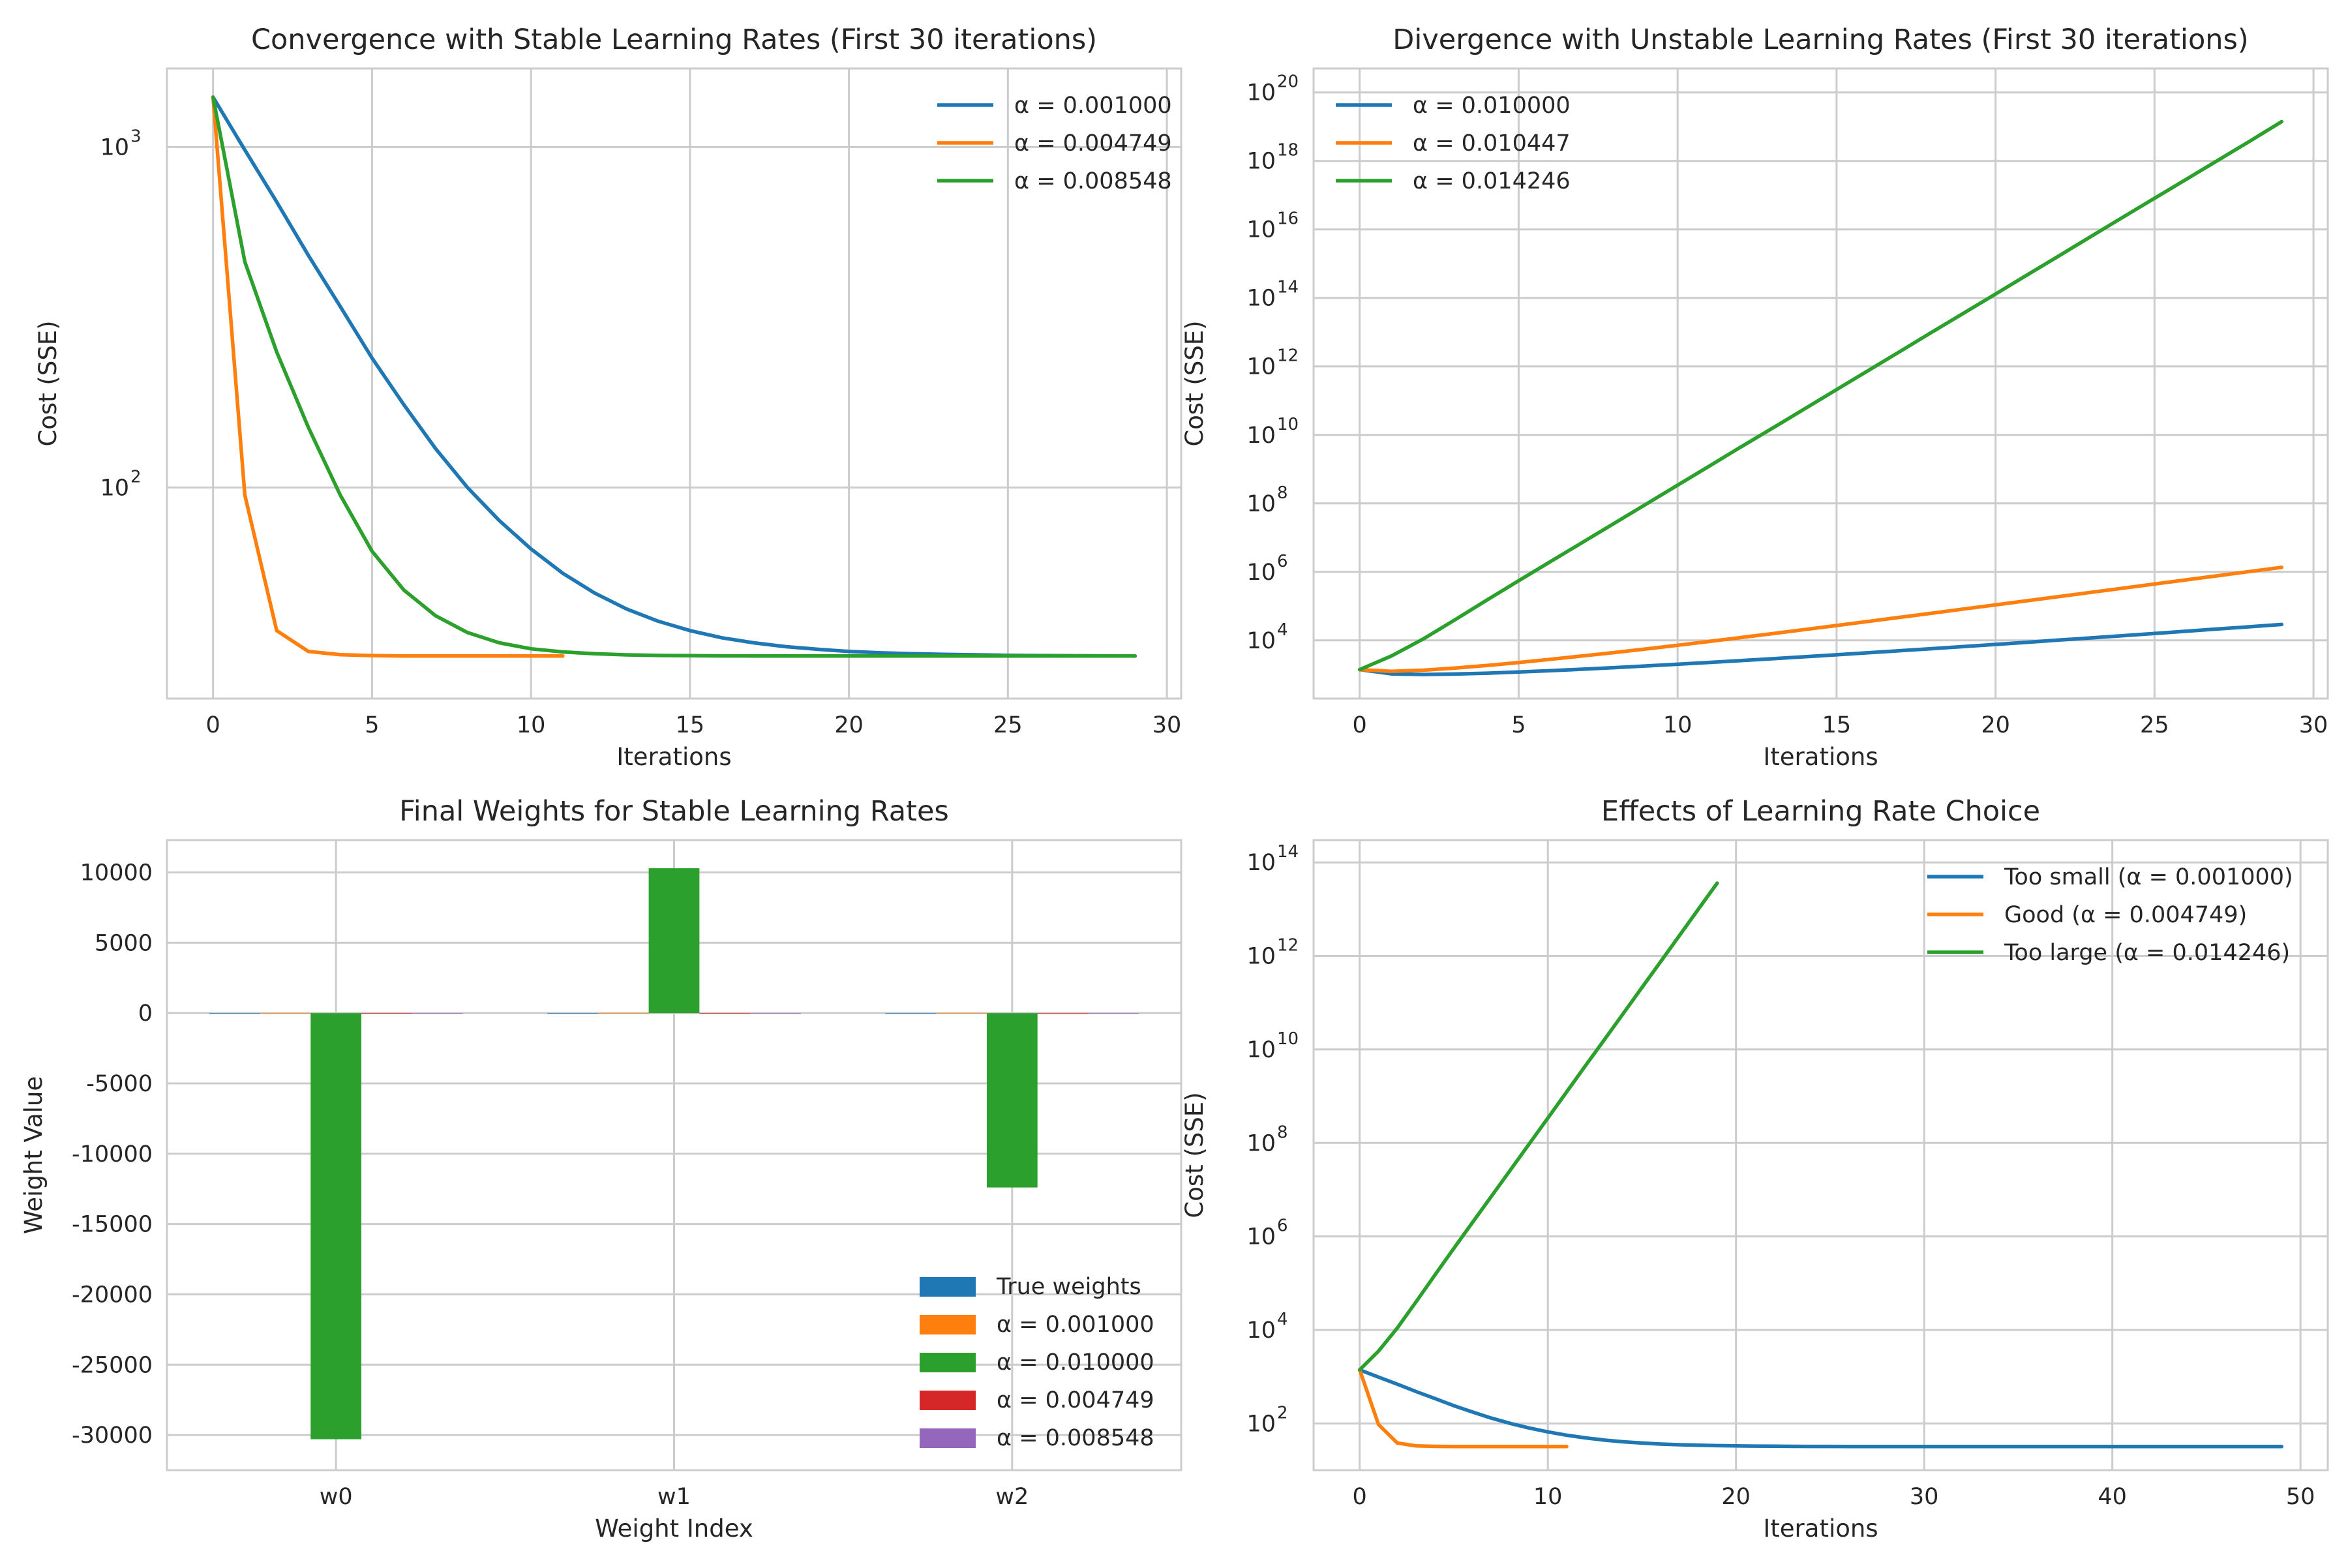 The height and width of the screenshot is (1568, 2348). I want to click on legend-label-2: α = 0.014246, so click(1492, 181).